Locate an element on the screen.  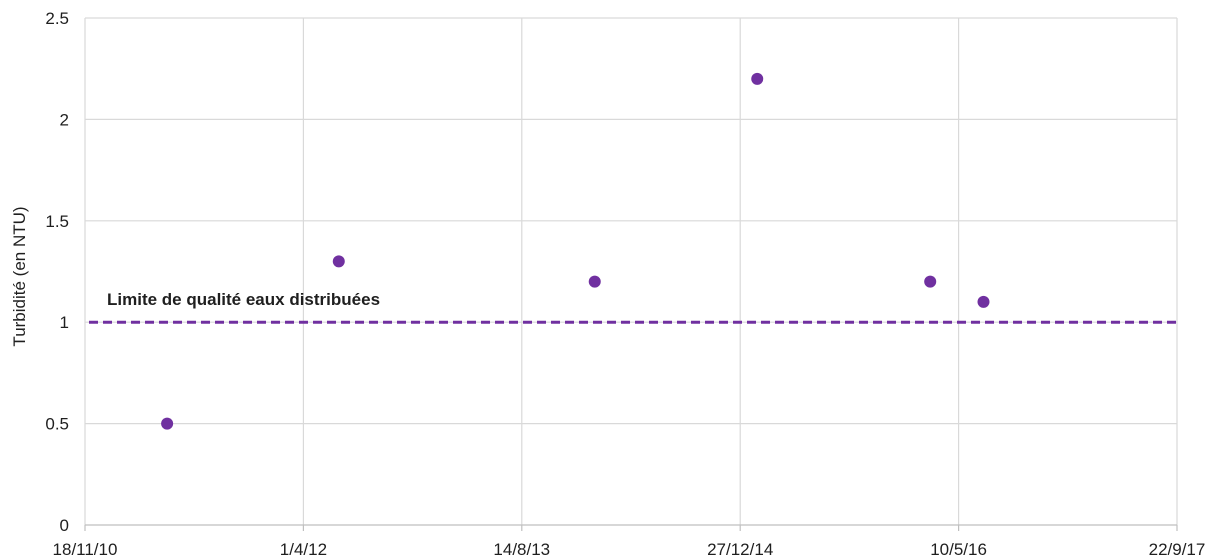
x-tick-label: 1/4/12 is located at coordinates (303, 549).